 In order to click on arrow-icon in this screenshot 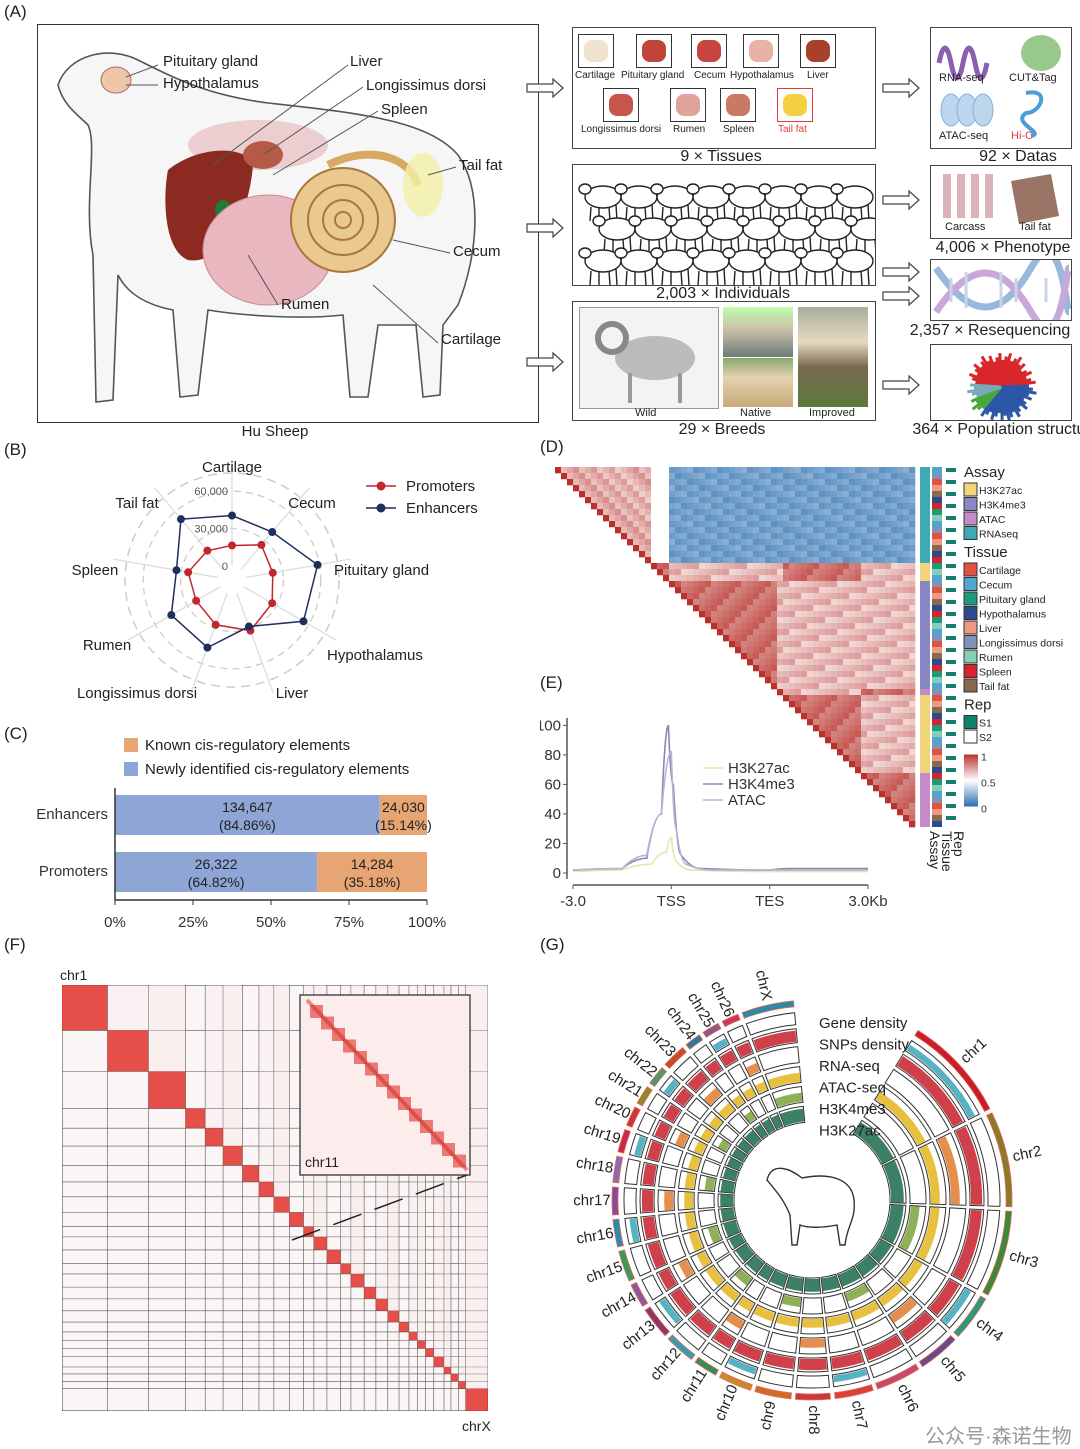, I will do `click(901, 272)`.